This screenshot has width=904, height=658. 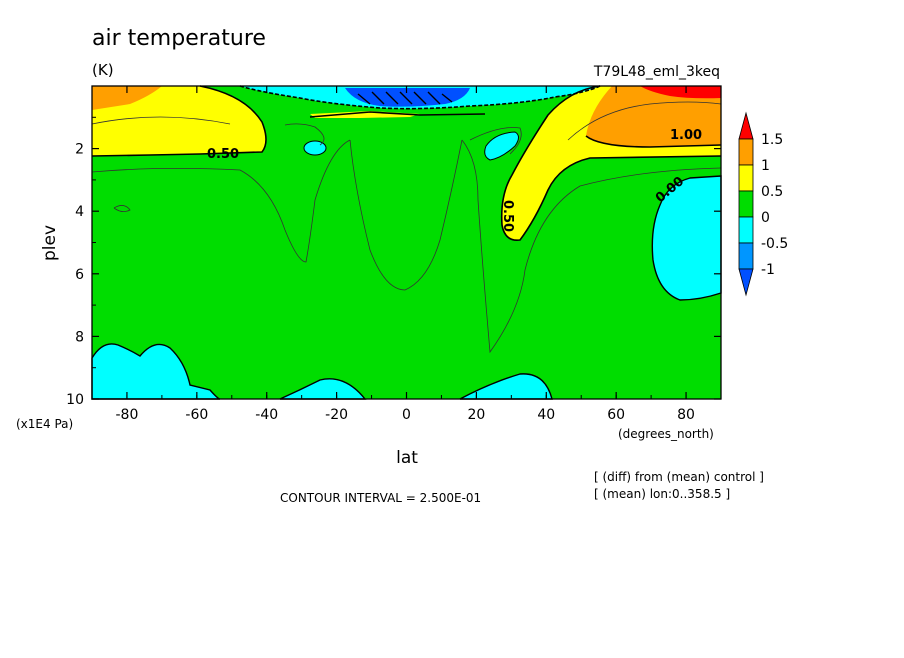 What do you see at coordinates (768, 270) in the screenshot?
I see `colorbar-label: -1` at bounding box center [768, 270].